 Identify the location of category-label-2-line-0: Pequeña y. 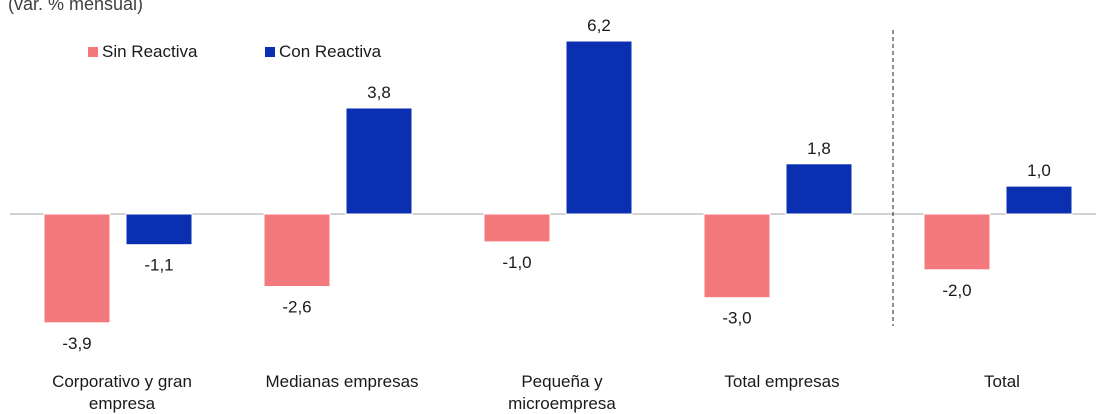
(562, 381).